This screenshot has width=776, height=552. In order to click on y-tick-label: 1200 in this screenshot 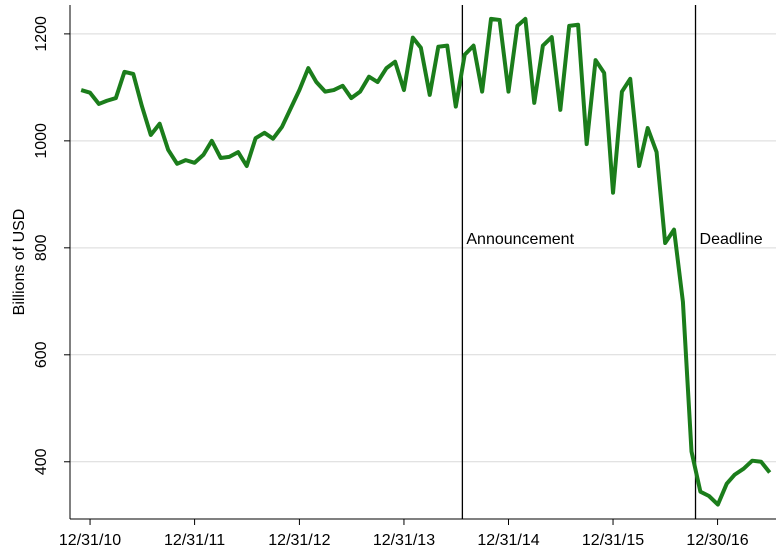, I will do `click(41, 34)`.